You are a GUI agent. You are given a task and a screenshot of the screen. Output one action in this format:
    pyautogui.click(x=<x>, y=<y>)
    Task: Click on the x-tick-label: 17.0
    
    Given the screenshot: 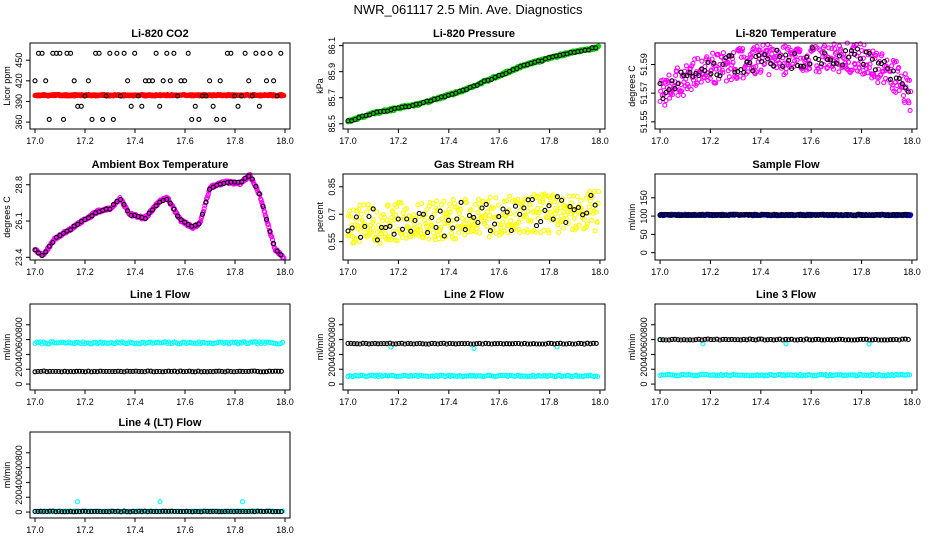 What is the action you would take?
    pyautogui.click(x=35, y=402)
    